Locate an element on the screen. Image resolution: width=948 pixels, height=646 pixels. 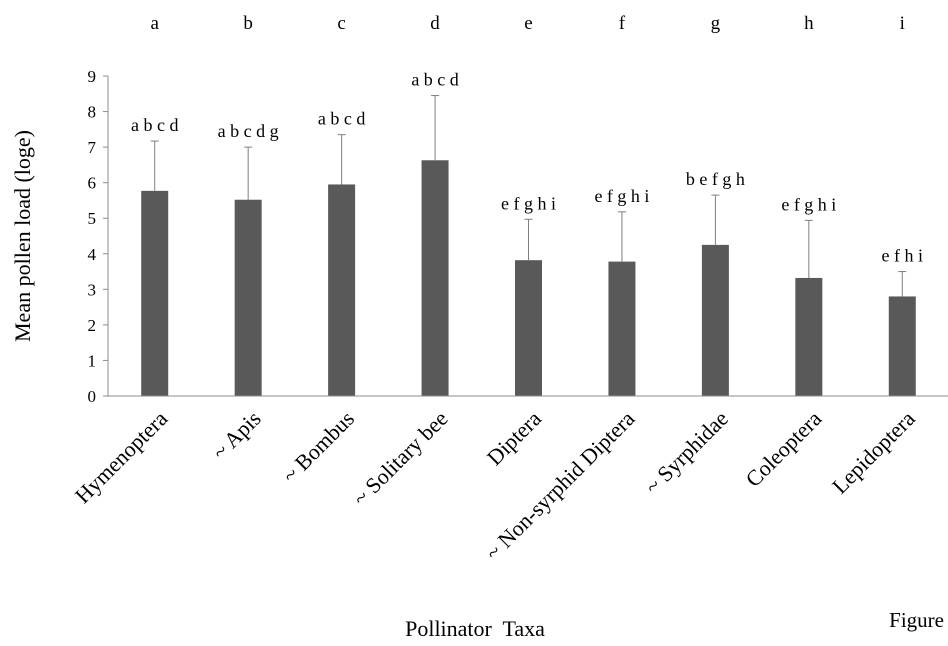
top-letters-group: a b c d e f g h i is located at coordinates (528, 23).